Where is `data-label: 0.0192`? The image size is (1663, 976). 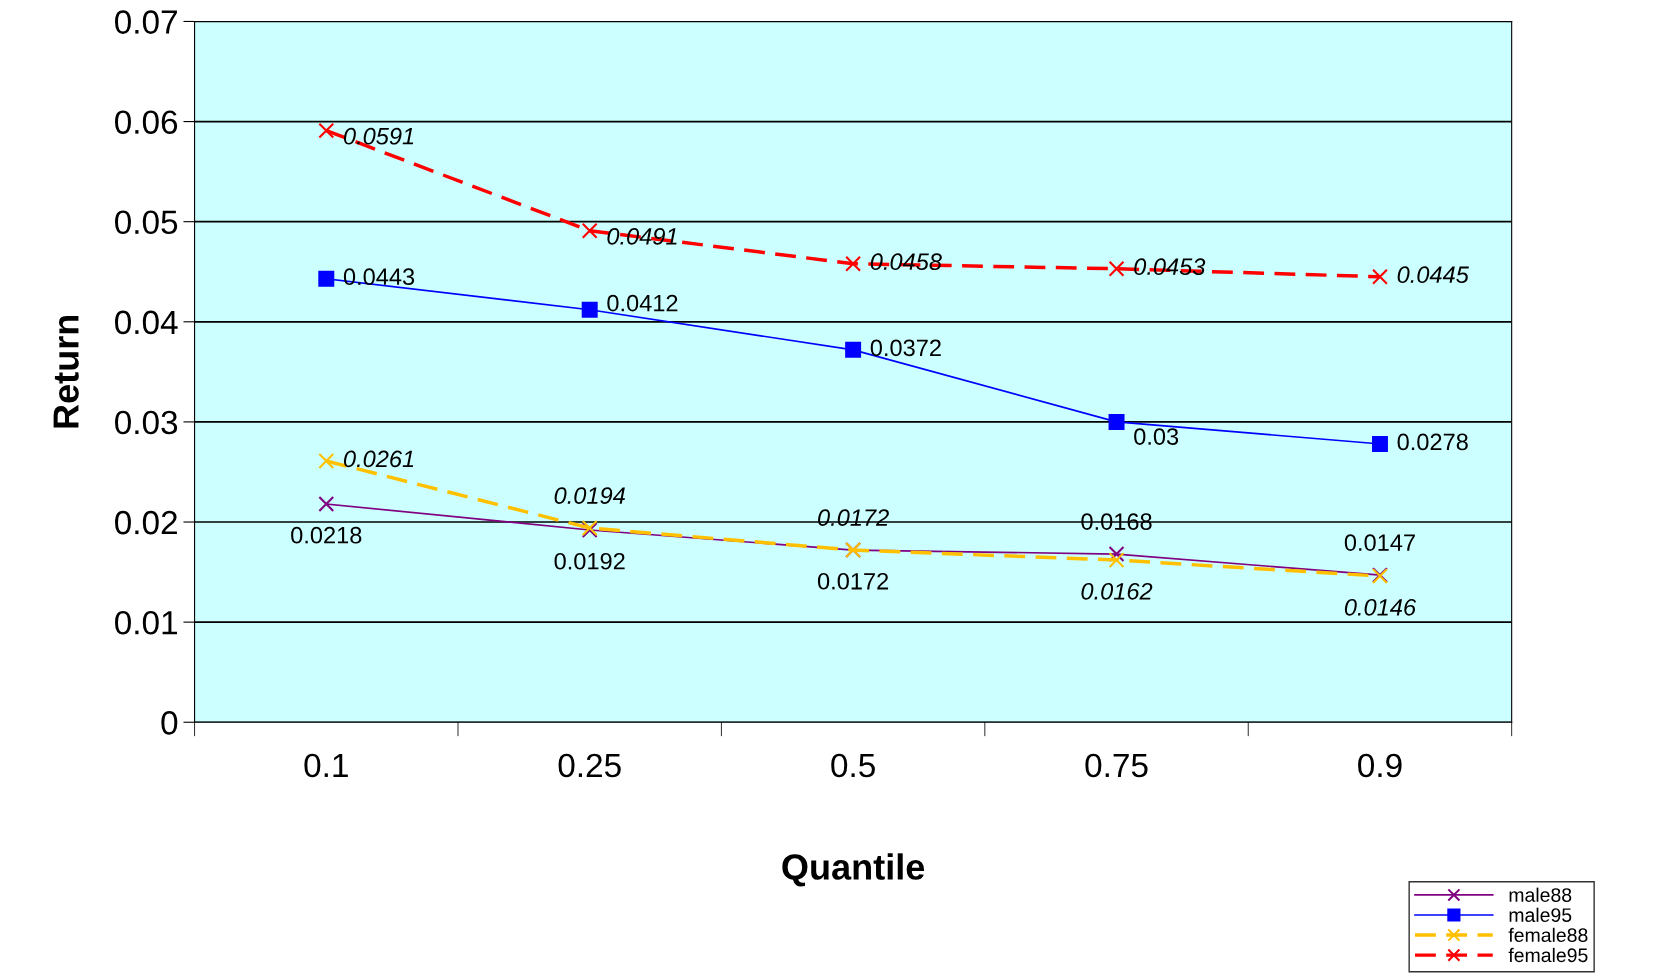 data-label: 0.0192 is located at coordinates (589, 561).